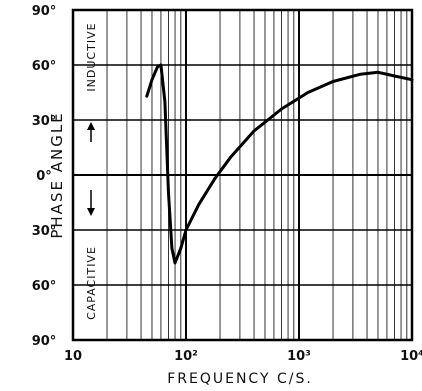 The image size is (422, 391). What do you see at coordinates (91, 56) in the screenshot?
I see `inductive-label: INDUCTIVE` at bounding box center [91, 56].